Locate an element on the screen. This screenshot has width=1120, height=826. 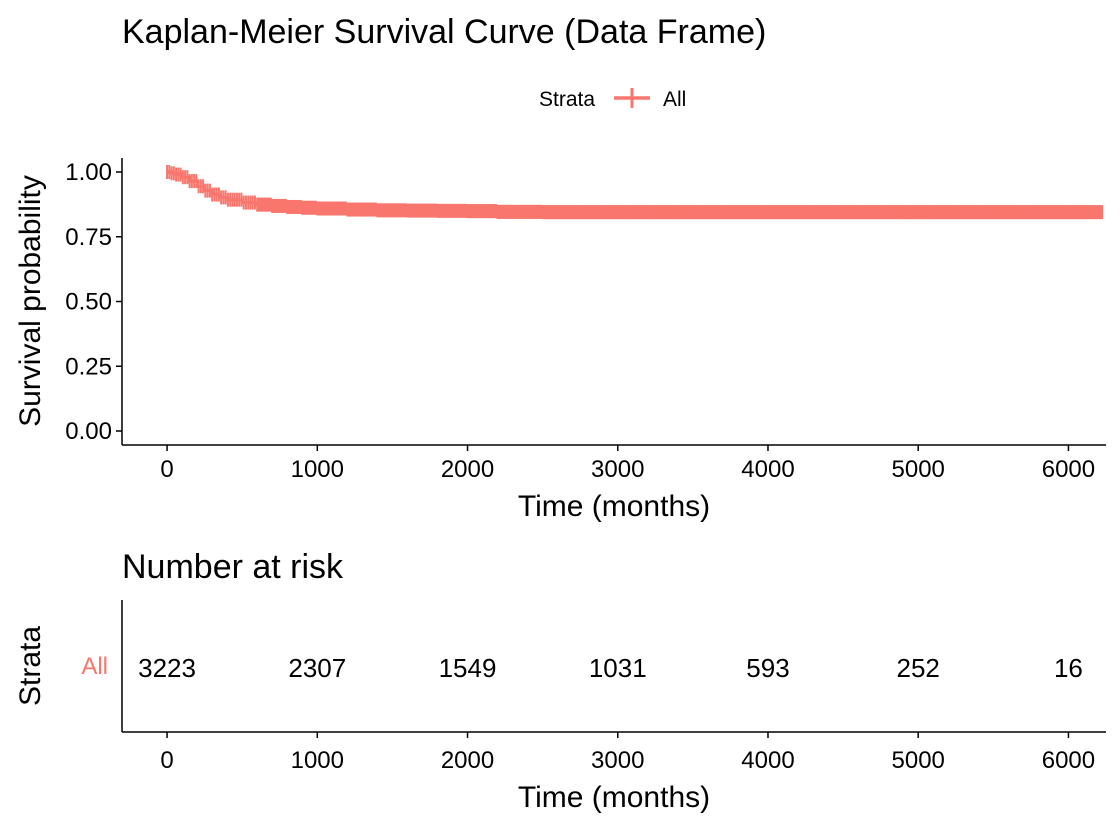
risk-x-tick-label: 4000 is located at coordinates (767, 760).